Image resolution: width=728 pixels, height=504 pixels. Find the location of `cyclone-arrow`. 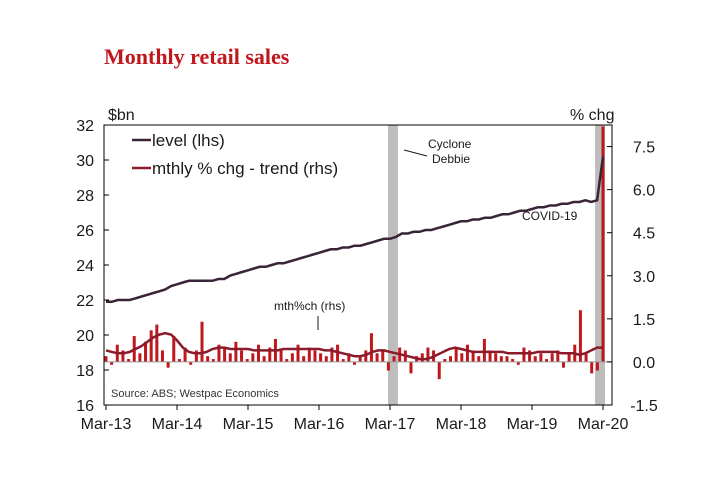

cyclone-arrow is located at coordinates (415, 153).